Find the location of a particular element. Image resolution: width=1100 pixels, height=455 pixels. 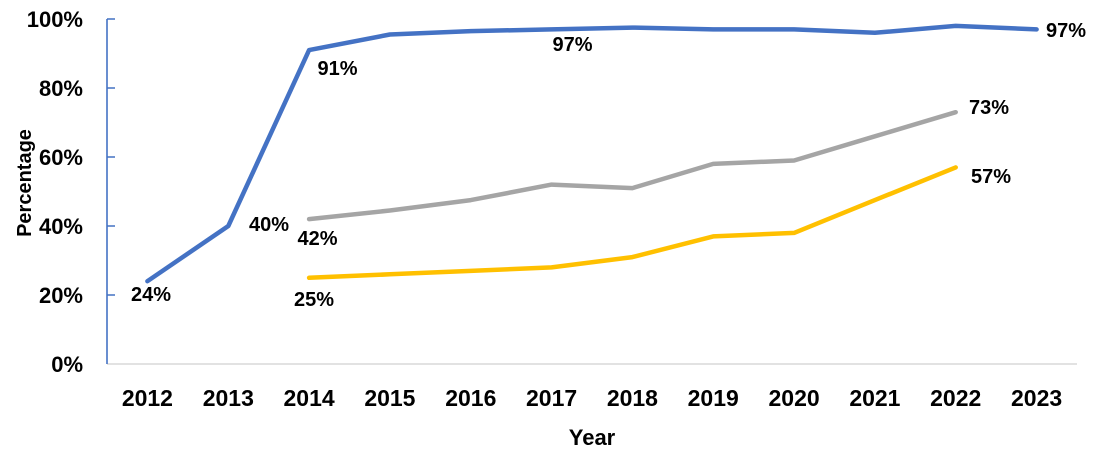

svg-text: Year is located at coordinates (592, 437).